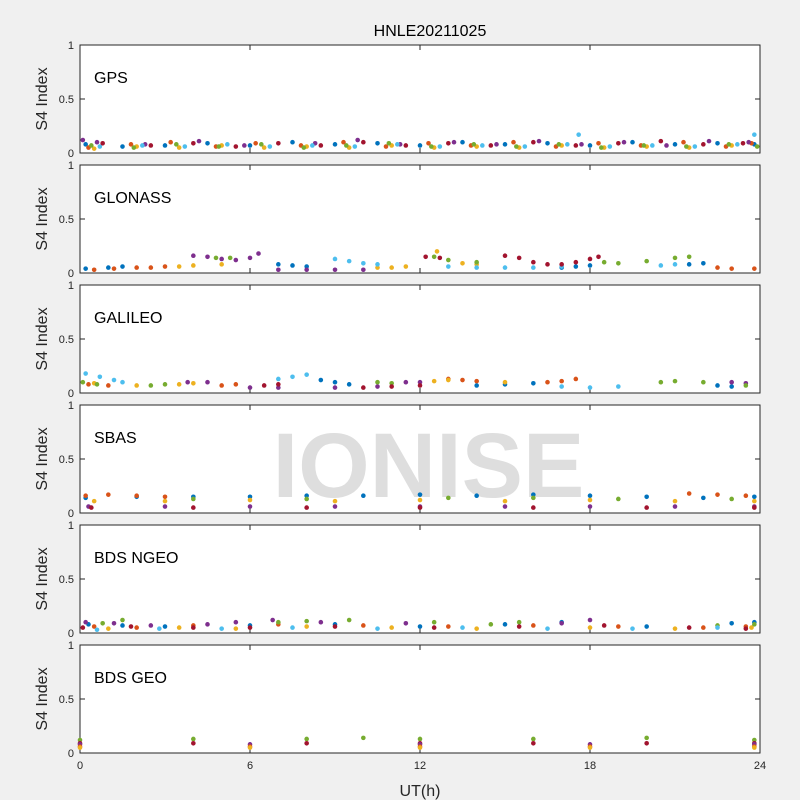 Image resolution: width=800 pixels, height=800 pixels. I want to click on panel-4: 0 0.5 1 S4 Index BDS NGEO, so click(397, 580).